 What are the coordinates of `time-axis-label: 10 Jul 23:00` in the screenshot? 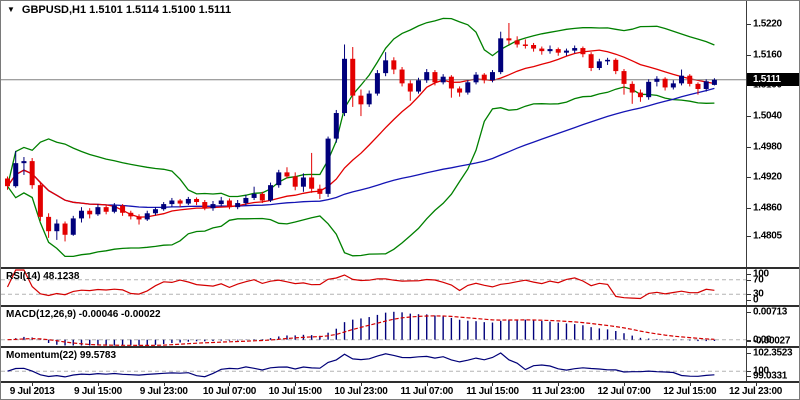 It's located at (361, 391).